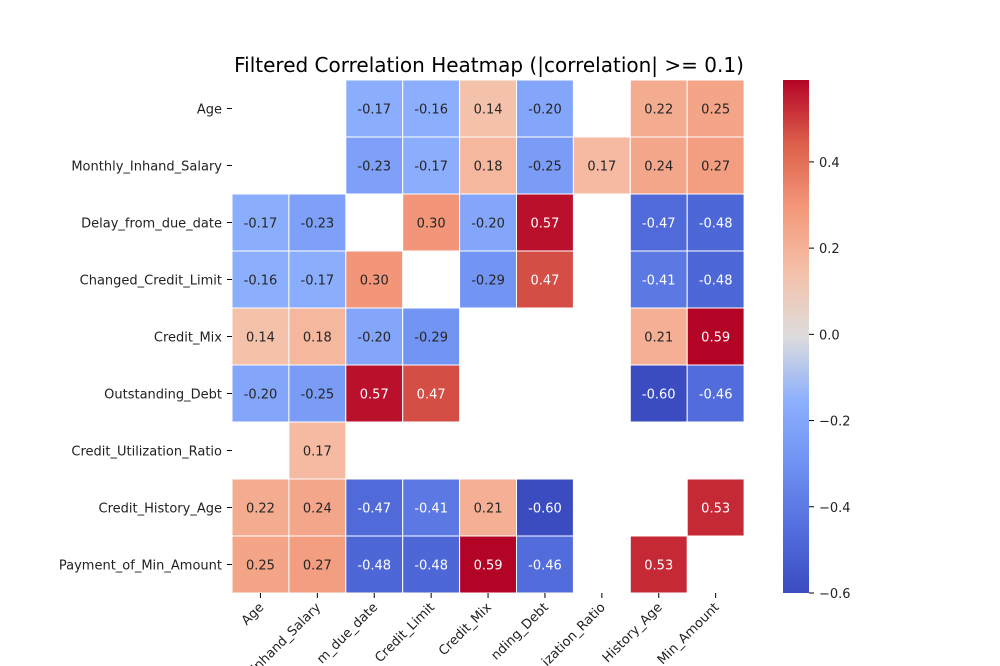 This screenshot has width=1000, height=666. I want to click on column-tick-label: nding_Debt, so click(520, 631).